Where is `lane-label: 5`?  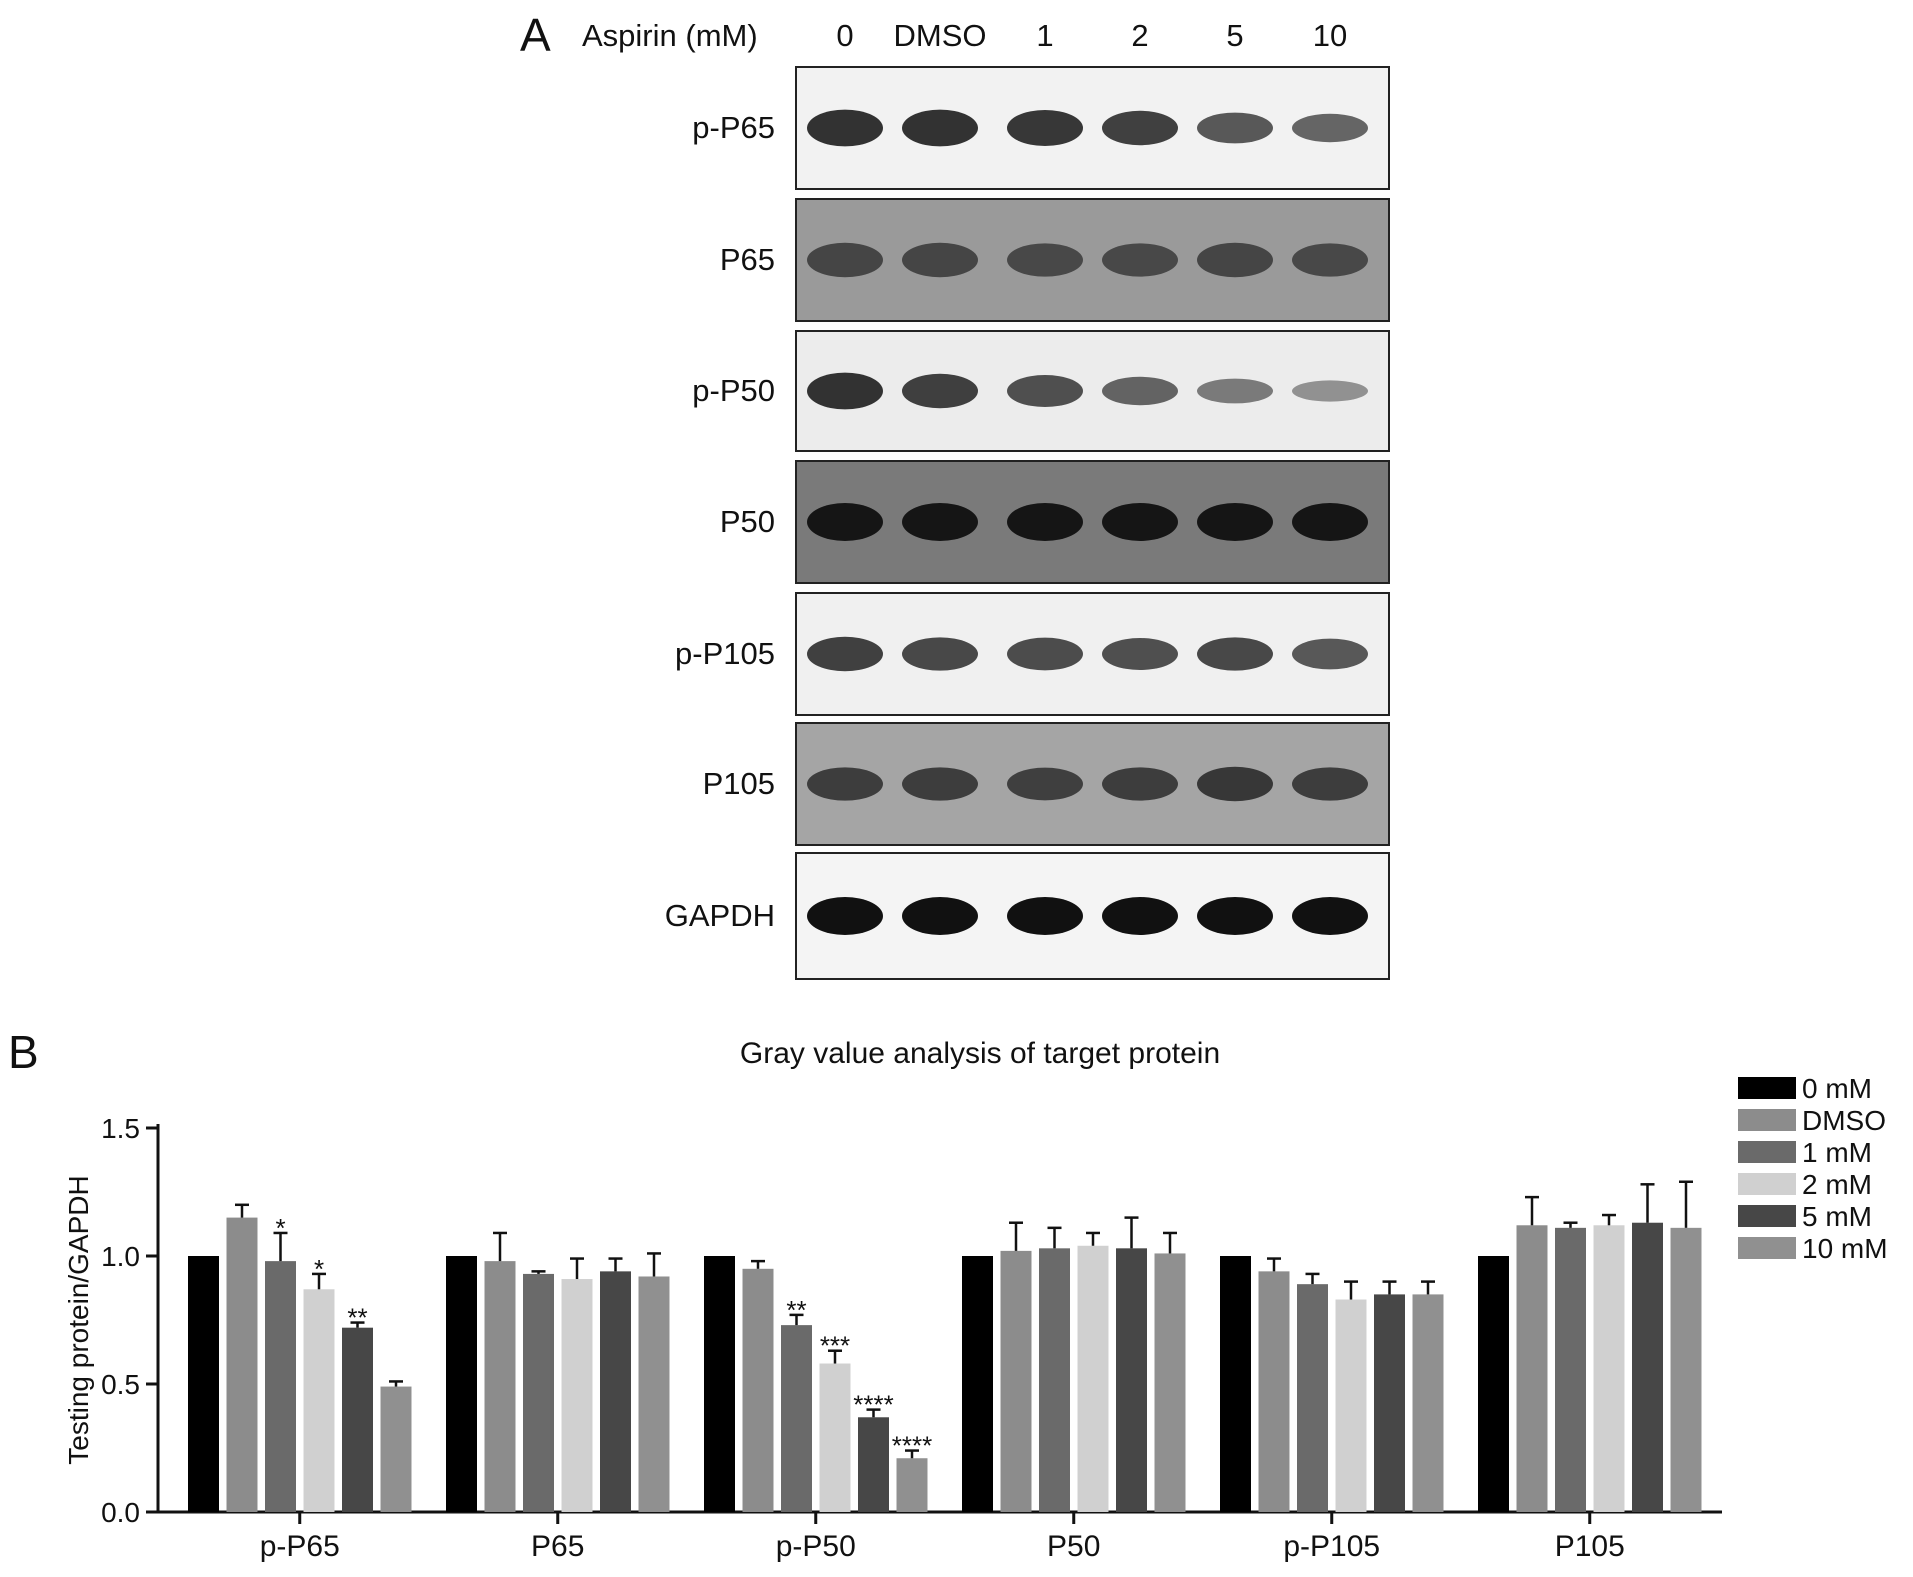
lane-label: 5 is located at coordinates (1235, 35).